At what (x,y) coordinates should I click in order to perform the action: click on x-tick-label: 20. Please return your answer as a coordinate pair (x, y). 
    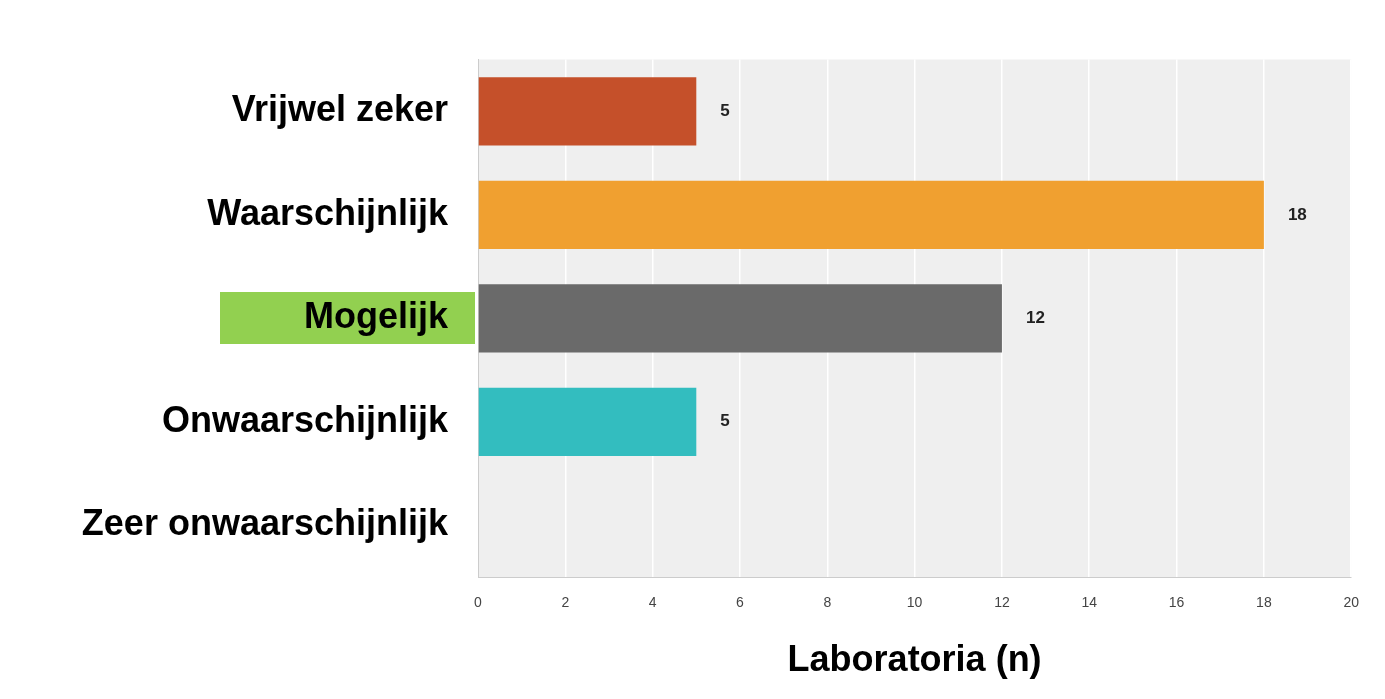
    Looking at the image, I should click on (1351, 602).